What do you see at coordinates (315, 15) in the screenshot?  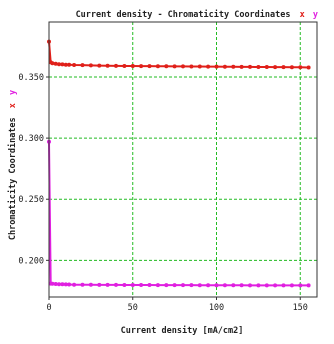 I see `chart-title-y-mark: y` at bounding box center [315, 15].